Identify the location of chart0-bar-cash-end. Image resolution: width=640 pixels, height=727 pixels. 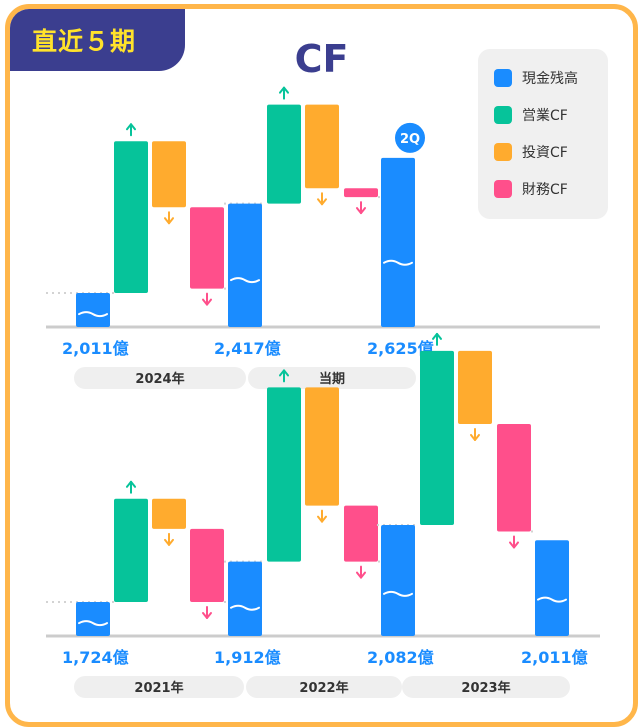
(398, 242).